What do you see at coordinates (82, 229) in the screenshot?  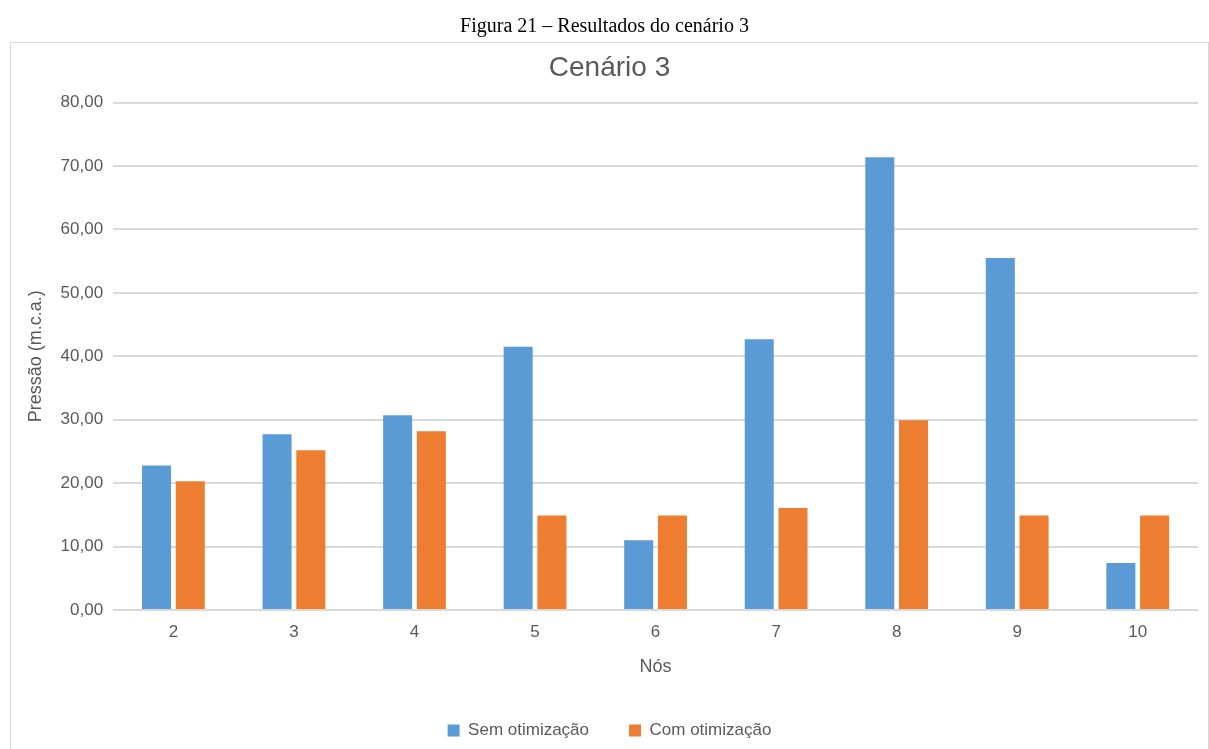 I see `y-tick-label: 60,00` at bounding box center [82, 229].